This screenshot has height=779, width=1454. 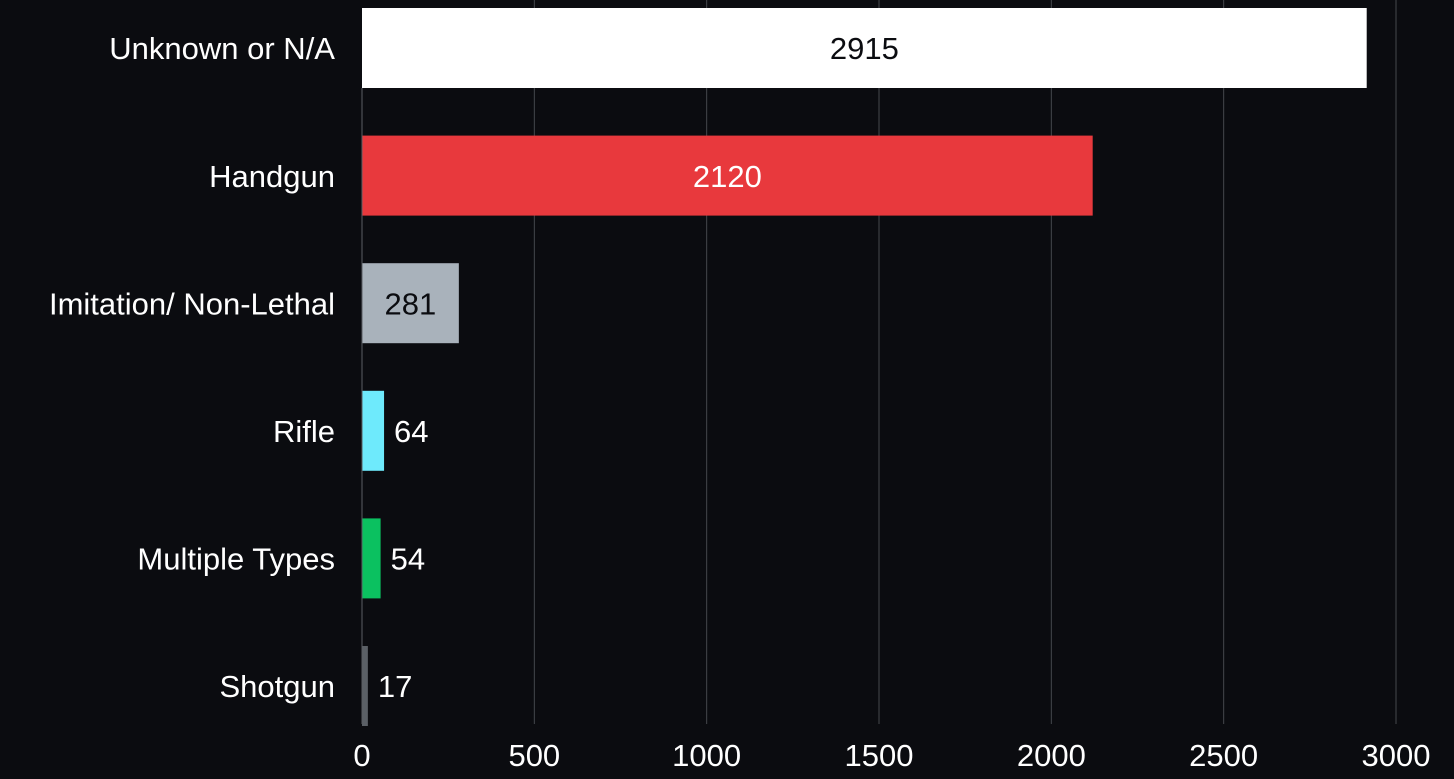 I want to click on x-tick-labels: 0 500 1000 1500 2000 2500 3000, so click(x=891, y=755).